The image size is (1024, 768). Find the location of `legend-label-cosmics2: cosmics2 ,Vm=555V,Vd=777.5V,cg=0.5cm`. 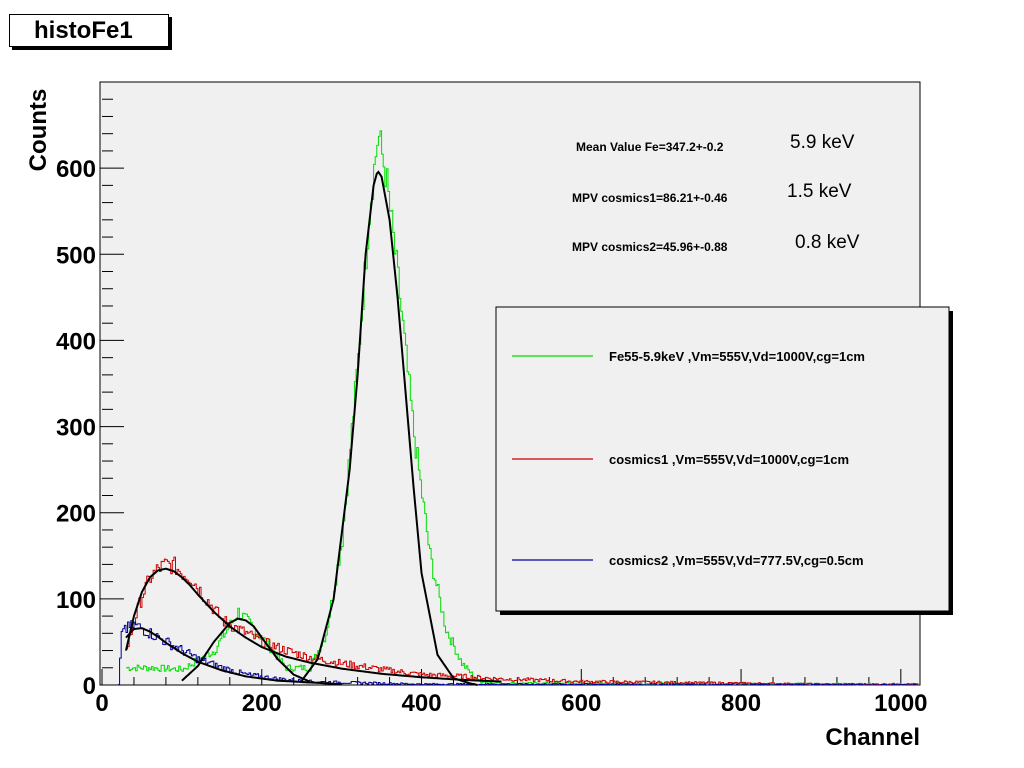

legend-label-cosmics2: cosmics2 ,Vm=555V,Vd=777.5V,cg=0.5cm is located at coordinates (736, 560).